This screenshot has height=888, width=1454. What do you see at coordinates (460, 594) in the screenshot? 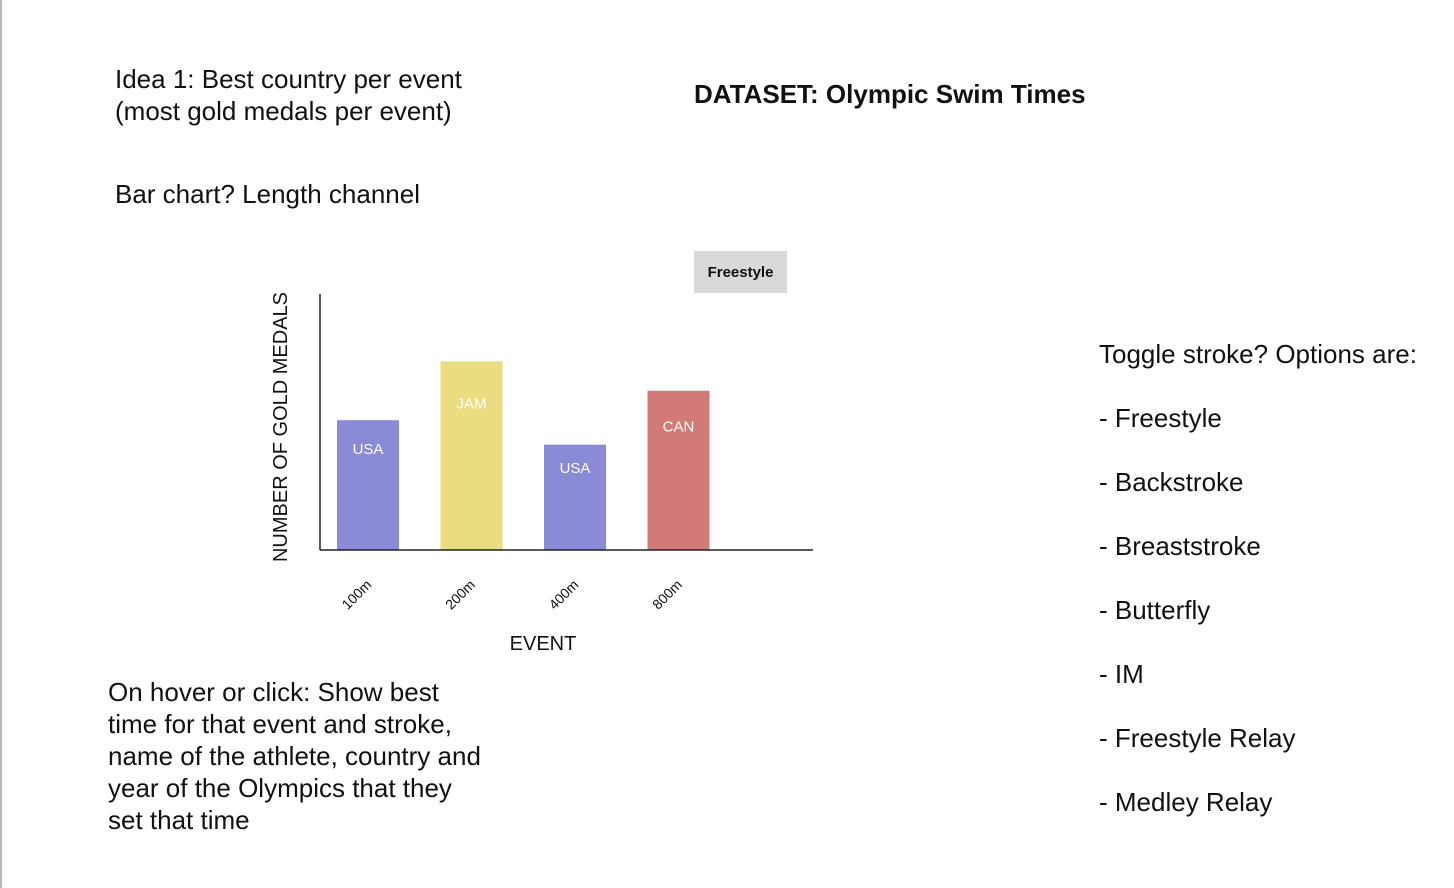
I see `x-tick-label: 200m` at bounding box center [460, 594].